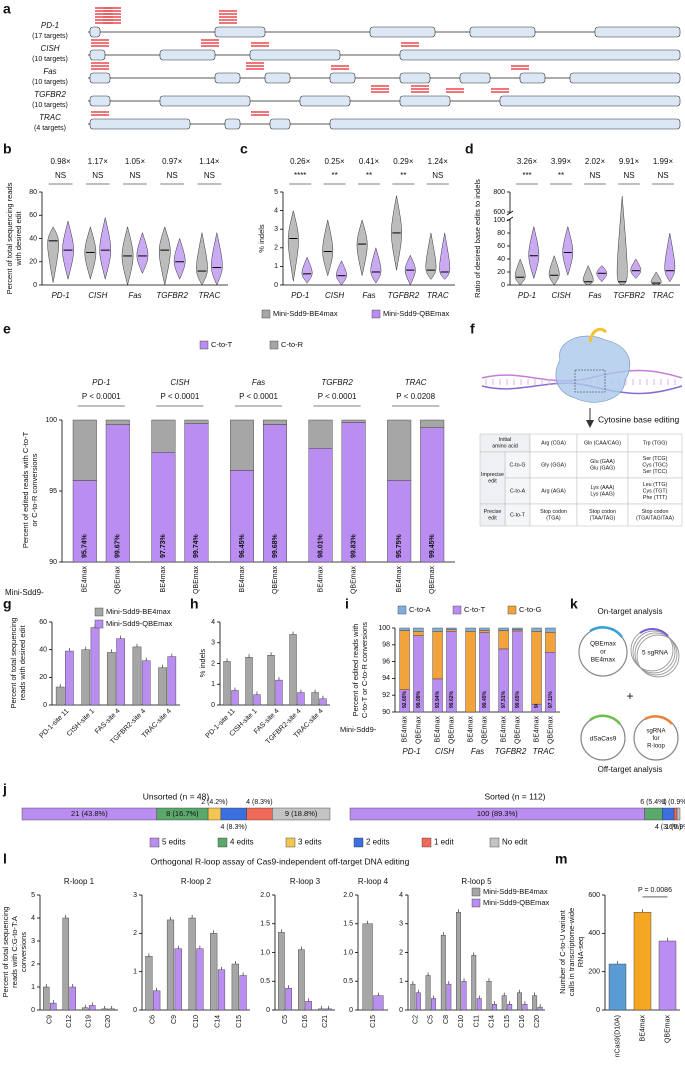  What do you see at coordinates (655, 519) in the screenshot?
I see `table-text: (TGA/TAG/TAA)` at bounding box center [655, 519].